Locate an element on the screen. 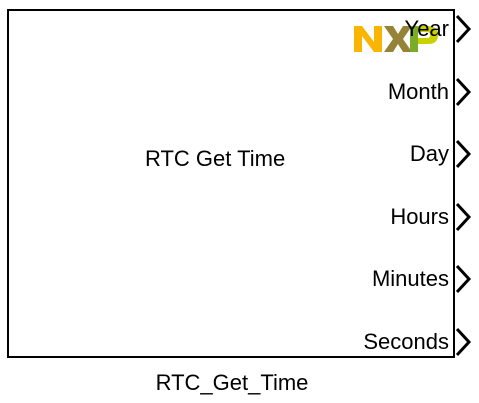  nxp-logo-icon is located at coordinates (396, 39).